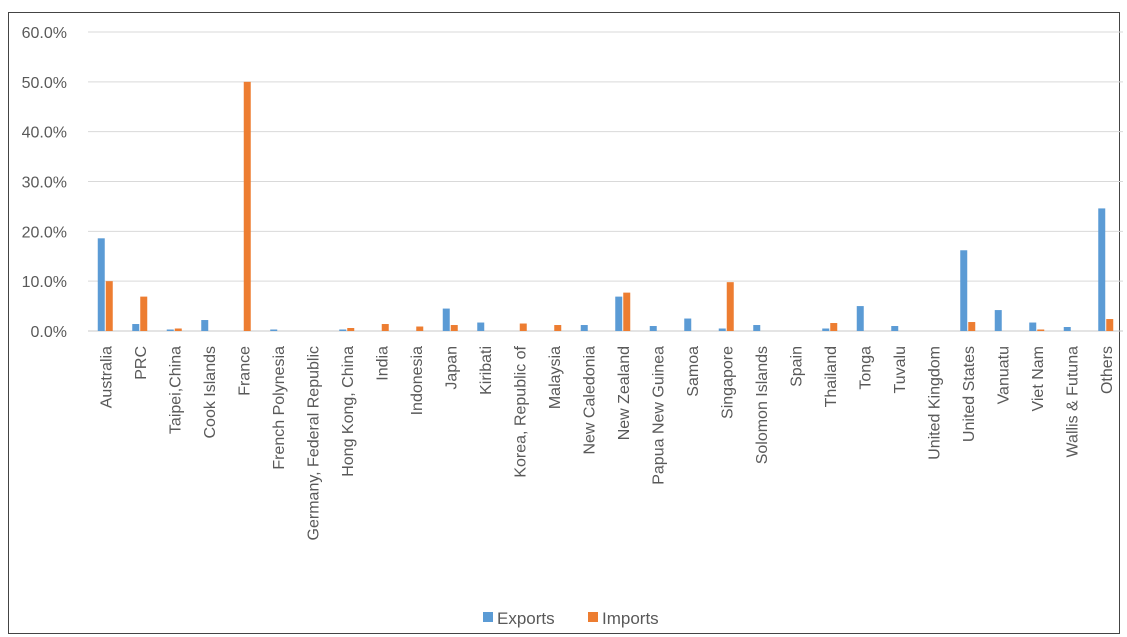 This screenshot has width=1127, height=637. Describe the element at coordinates (1038, 379) in the screenshot. I see `x-category-label: Viet Nam` at that location.